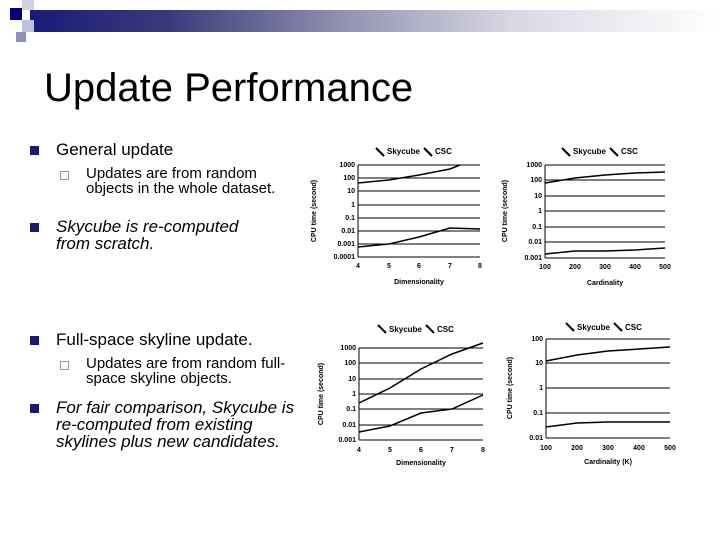  I want to click on bullet-text: Full-space skyline update., so click(154, 339).